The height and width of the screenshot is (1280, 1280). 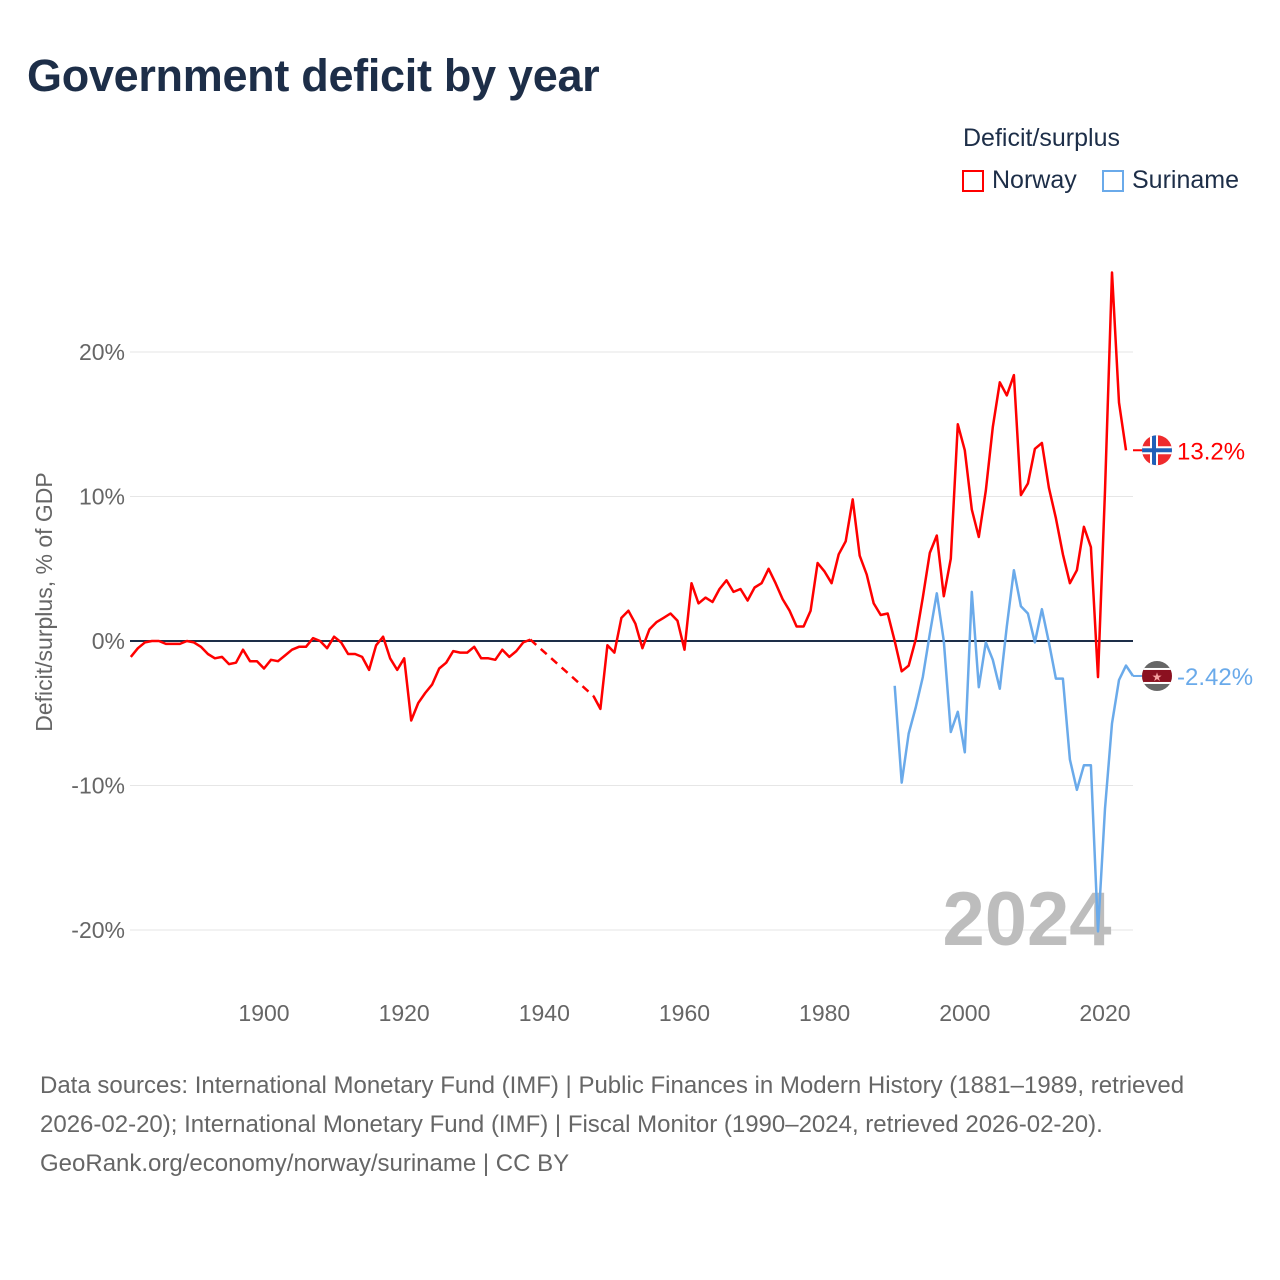 What do you see at coordinates (824, 1013) in the screenshot?
I see `x-tick-label: 1980` at bounding box center [824, 1013].